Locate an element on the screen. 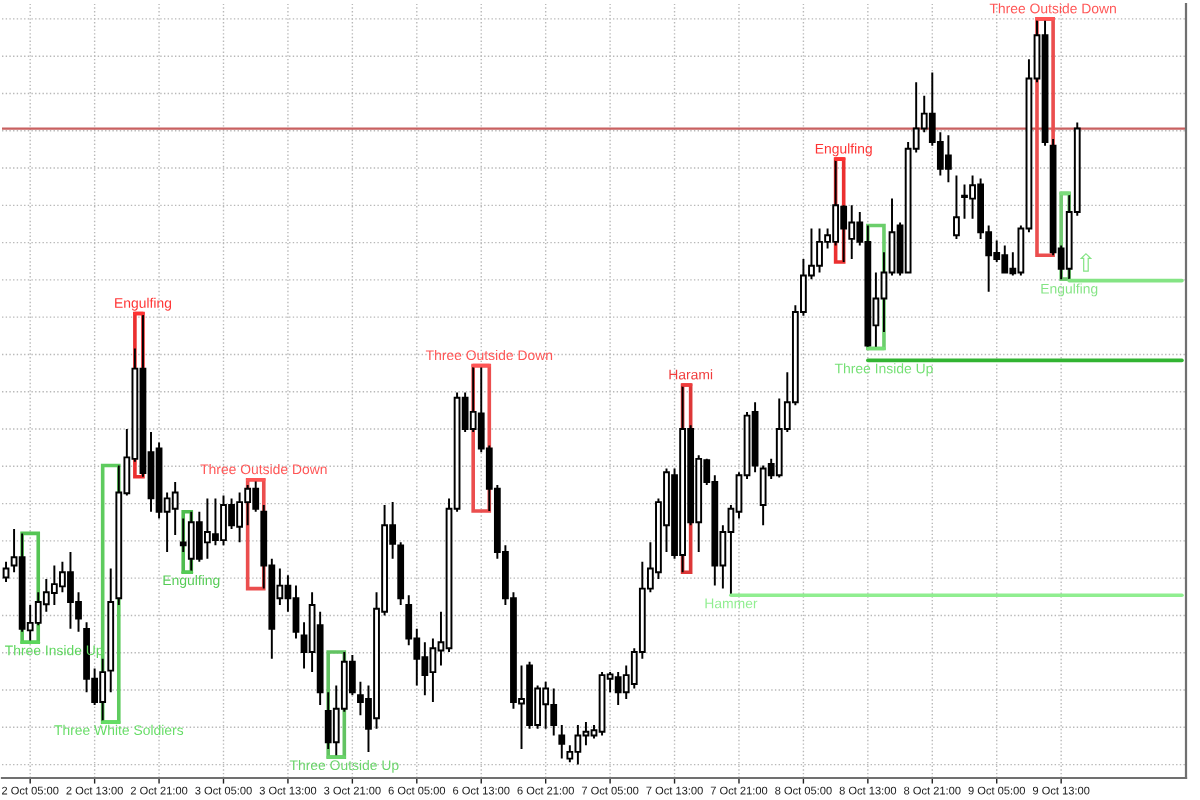  annotation: ⇧ is located at coordinates (1086, 262).